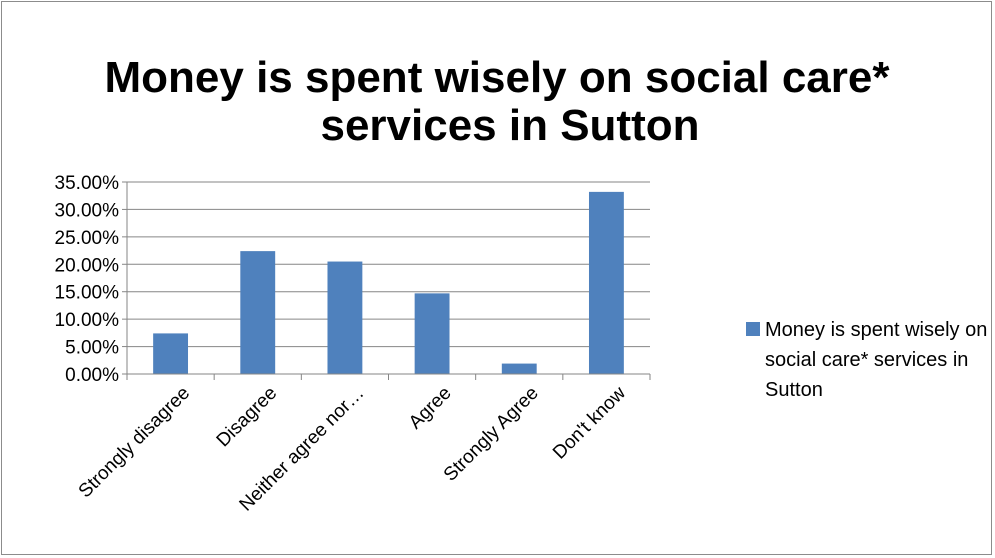 The image size is (995, 558). I want to click on x-tick-label: Agree, so click(430, 408).